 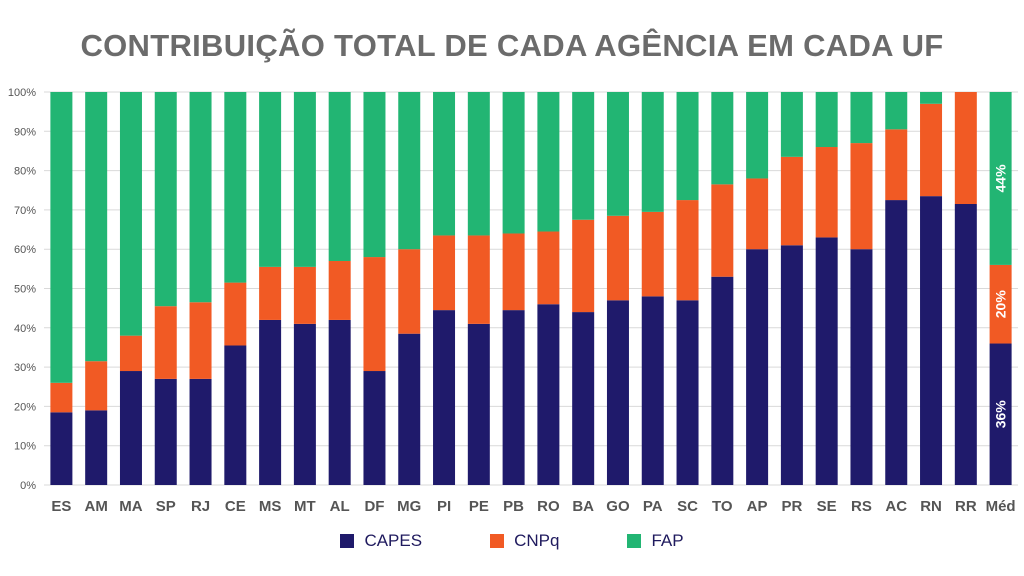 I want to click on bar-capes-pe, so click(x=478, y=404).